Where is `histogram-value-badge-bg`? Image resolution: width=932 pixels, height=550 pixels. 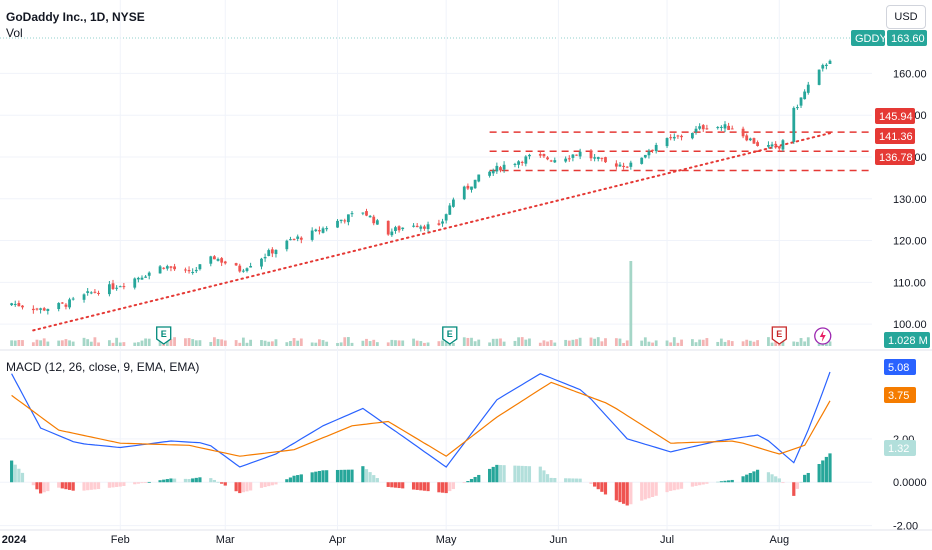
histogram-value-badge-bg is located at coordinates (900, 448).